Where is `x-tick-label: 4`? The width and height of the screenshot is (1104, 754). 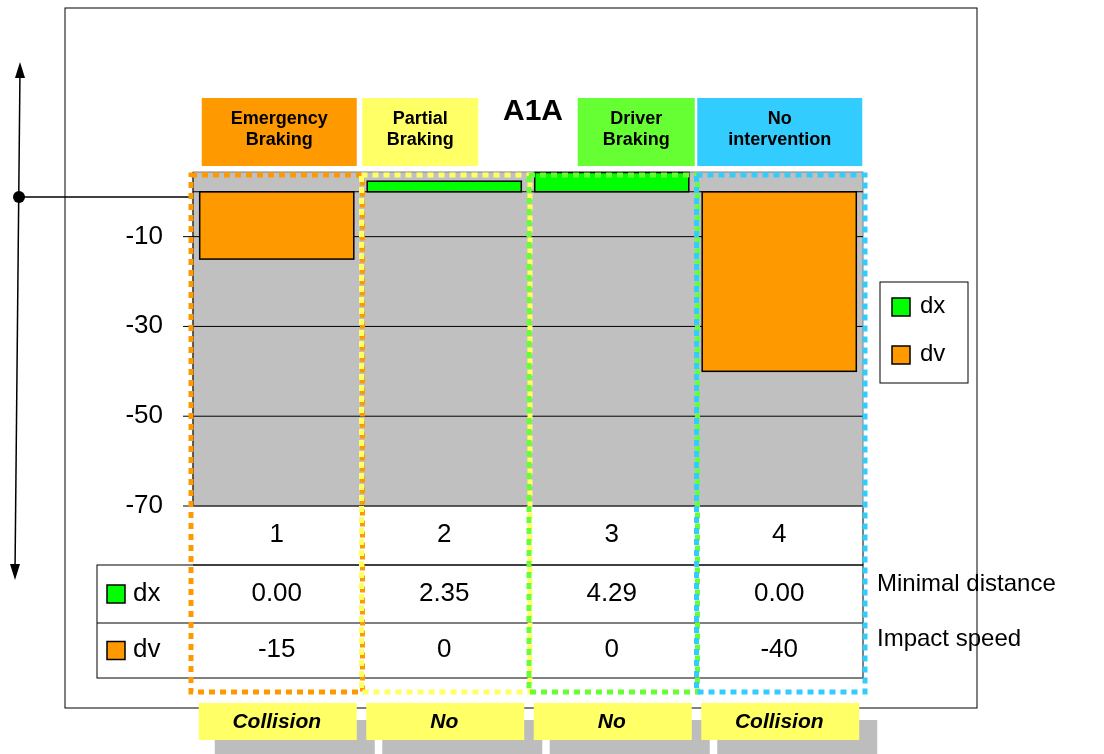 x-tick-label: 4 is located at coordinates (779, 533).